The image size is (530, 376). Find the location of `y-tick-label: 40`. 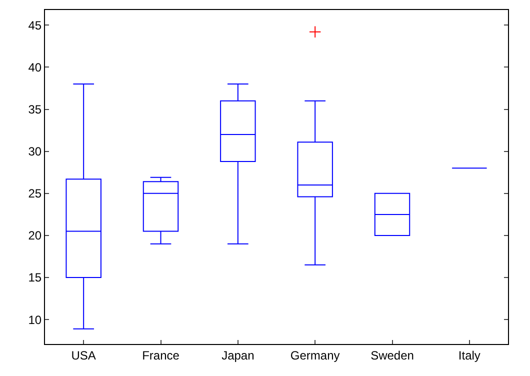

y-tick-label: 40 is located at coordinates (35, 67).